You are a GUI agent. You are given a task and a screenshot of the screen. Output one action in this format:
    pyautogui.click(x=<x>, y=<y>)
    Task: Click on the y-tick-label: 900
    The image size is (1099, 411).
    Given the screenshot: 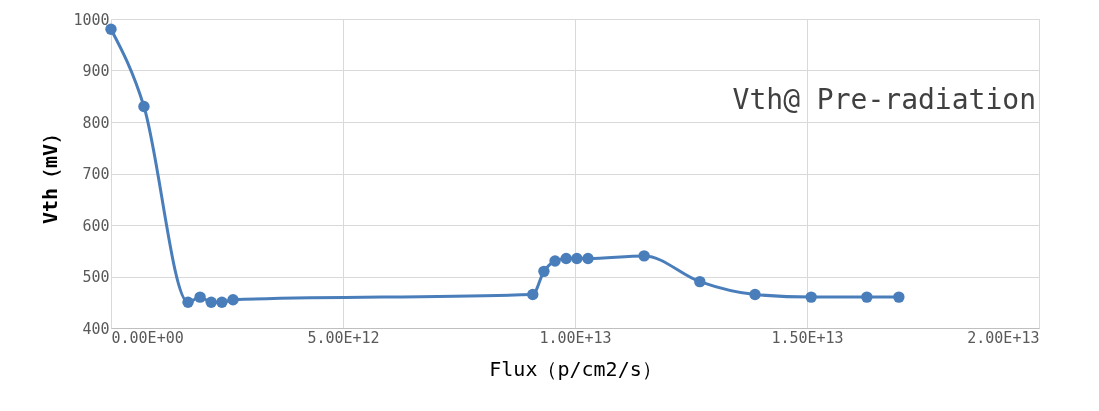 What is the action you would take?
    pyautogui.click(x=96, y=71)
    